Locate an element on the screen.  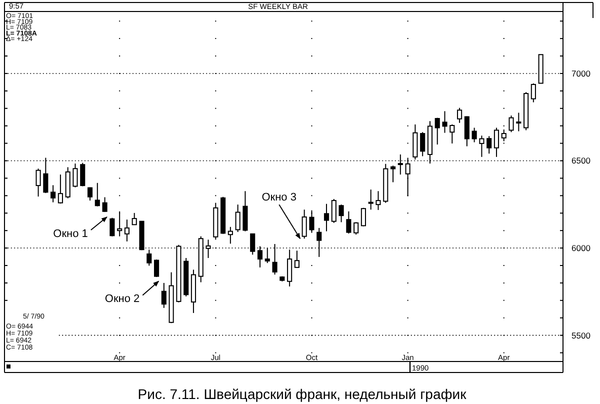
y-tick-label: 6000 is located at coordinates (581, 248).